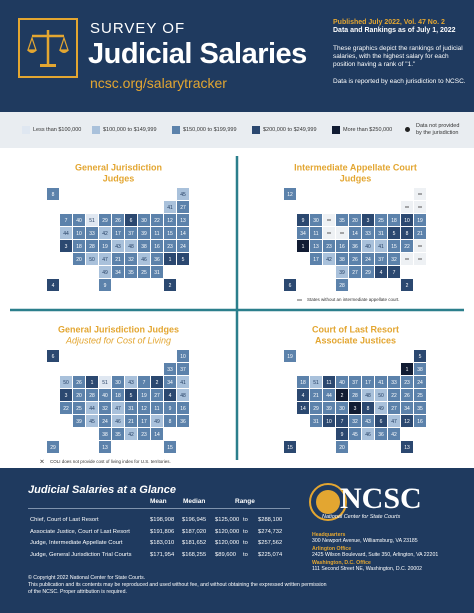 The image size is (474, 613). I want to click on state-rank: 44, so click(66, 234).